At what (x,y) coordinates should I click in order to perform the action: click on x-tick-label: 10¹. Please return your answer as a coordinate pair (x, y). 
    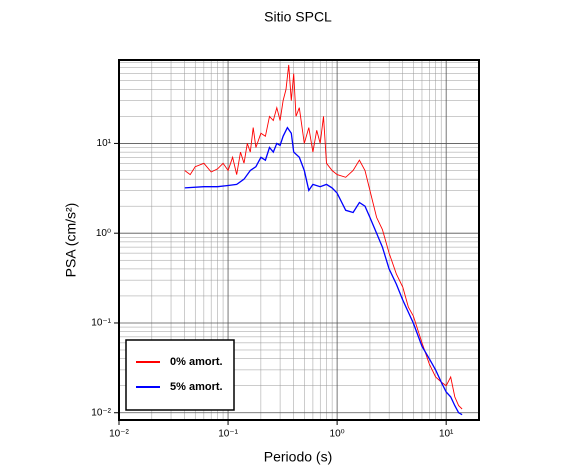
    Looking at the image, I should click on (446, 434).